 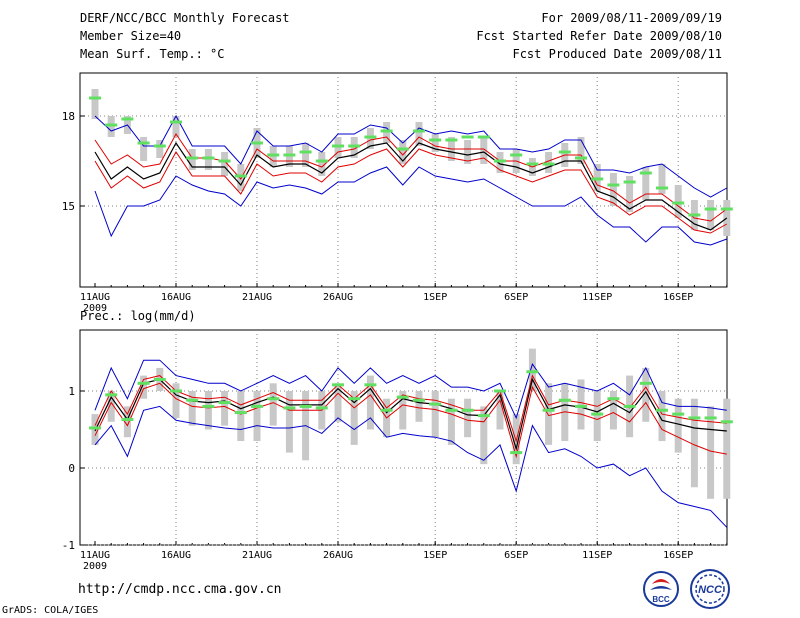 What do you see at coordinates (597, 555) in the screenshot?
I see `x-tick-label: 11SEP` at bounding box center [597, 555].